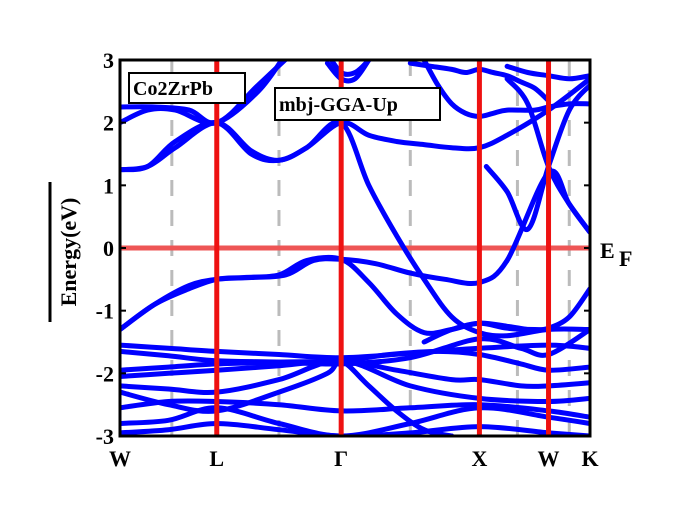  What do you see at coordinates (341, 458) in the screenshot?
I see `x-tick-label: Γ` at bounding box center [341, 458].